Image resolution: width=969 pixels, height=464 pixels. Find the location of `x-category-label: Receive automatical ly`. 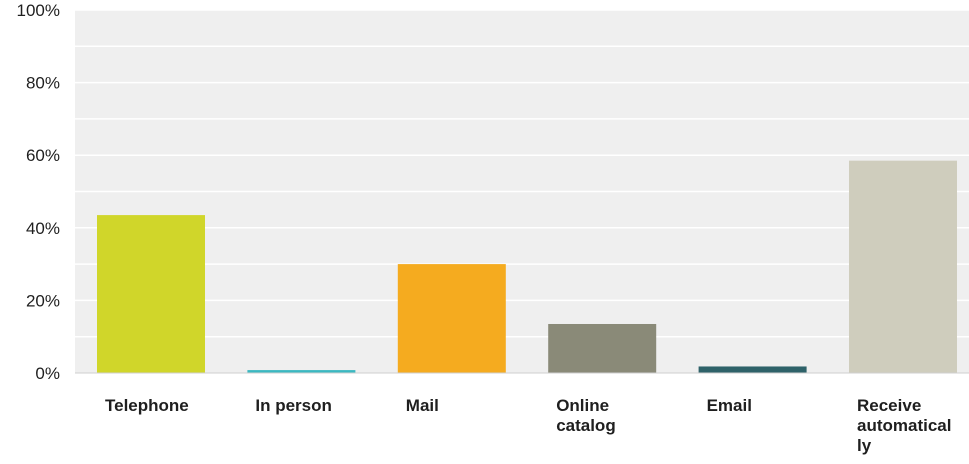

x-category-label: Receive automatical ly is located at coordinates (904, 425).